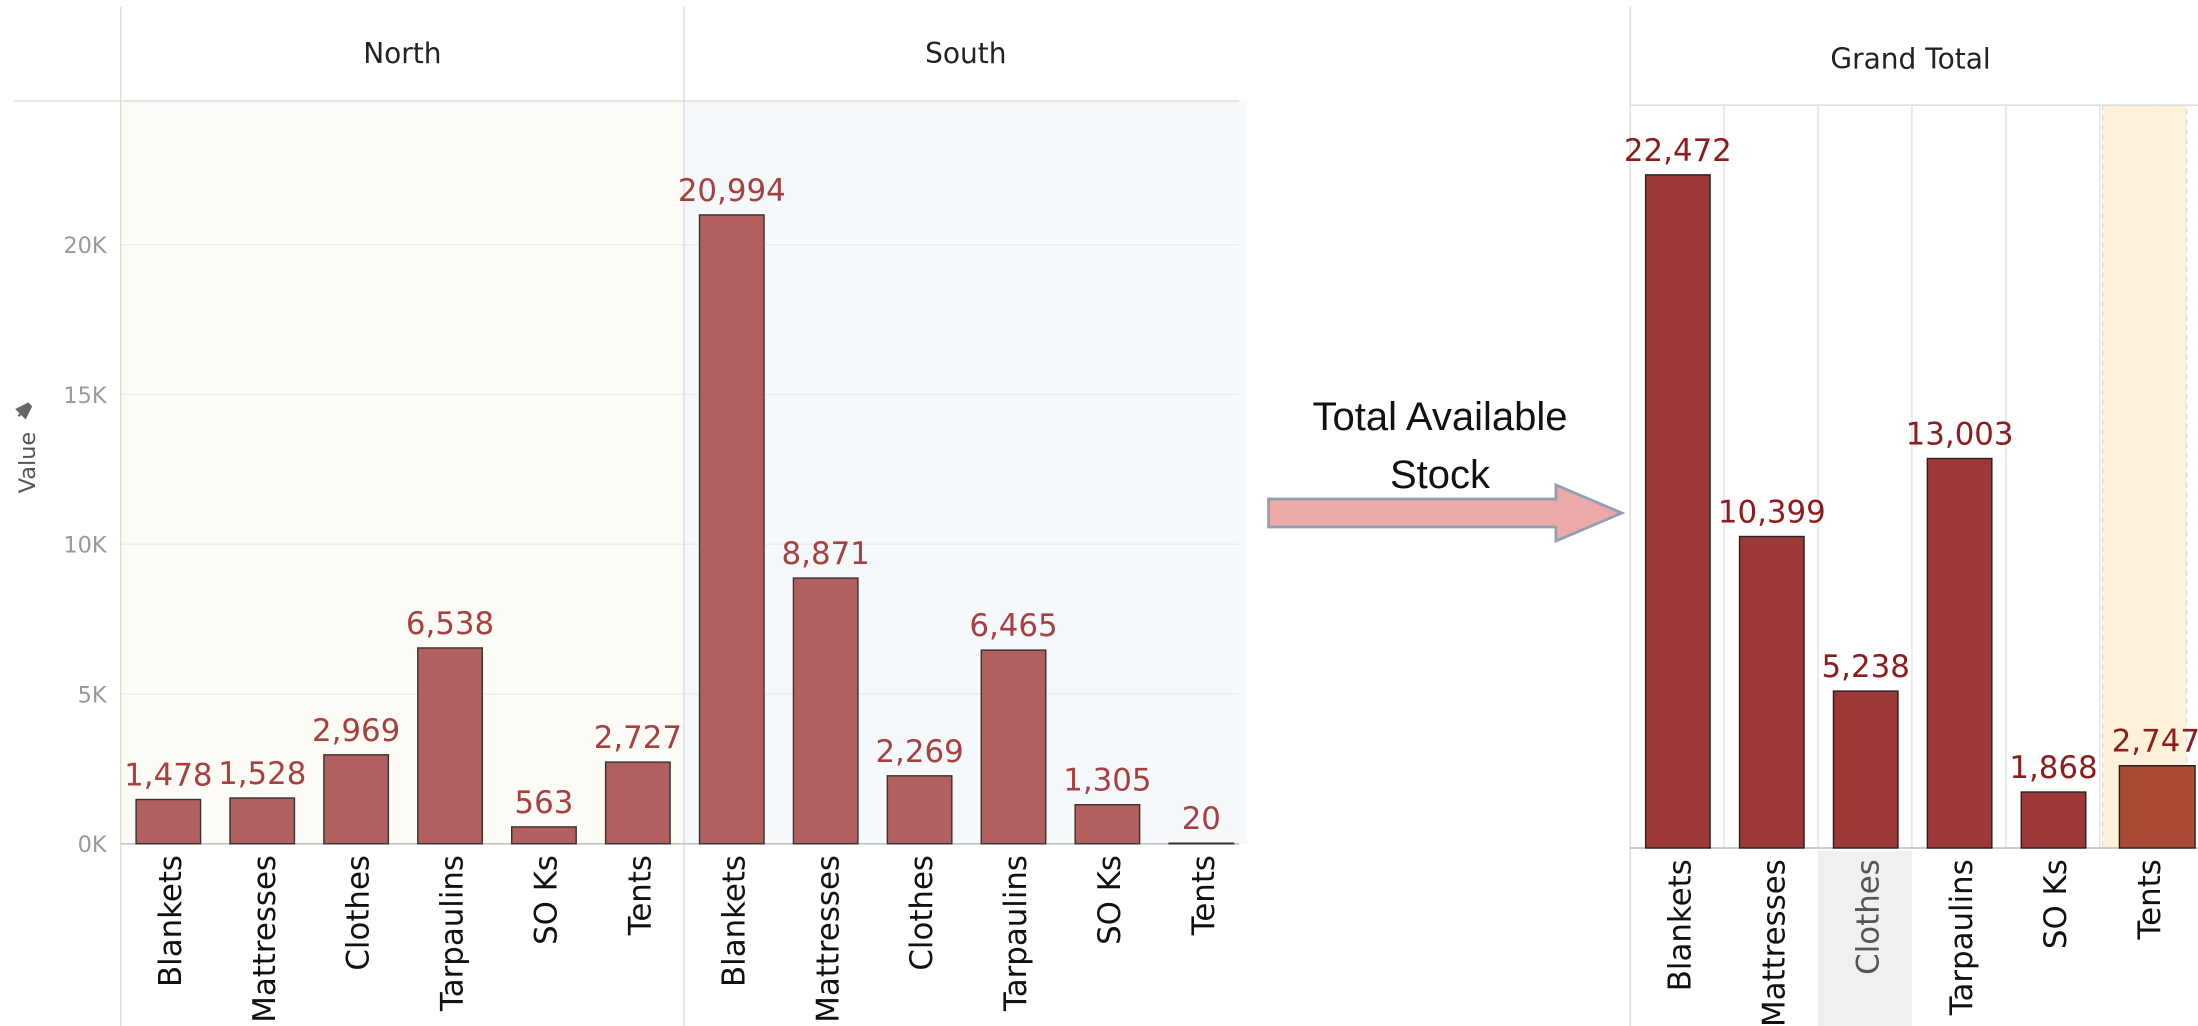 The height and width of the screenshot is (1026, 2198). What do you see at coordinates (2053, 768) in the screenshot?
I see `value-label: 1,868` at bounding box center [2053, 768].